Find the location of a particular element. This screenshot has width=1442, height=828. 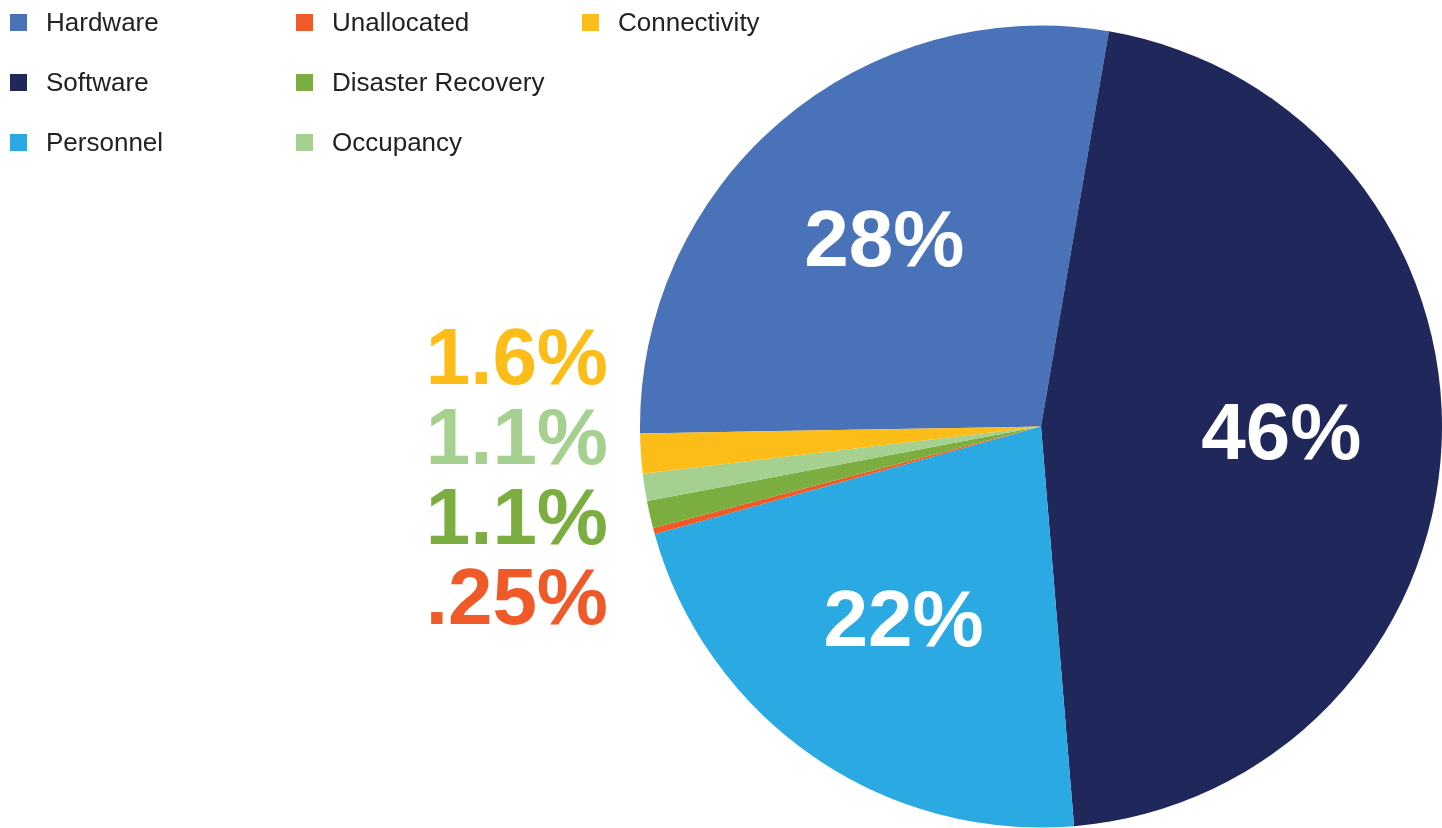

legend-label: Occupancy is located at coordinates (397, 142).